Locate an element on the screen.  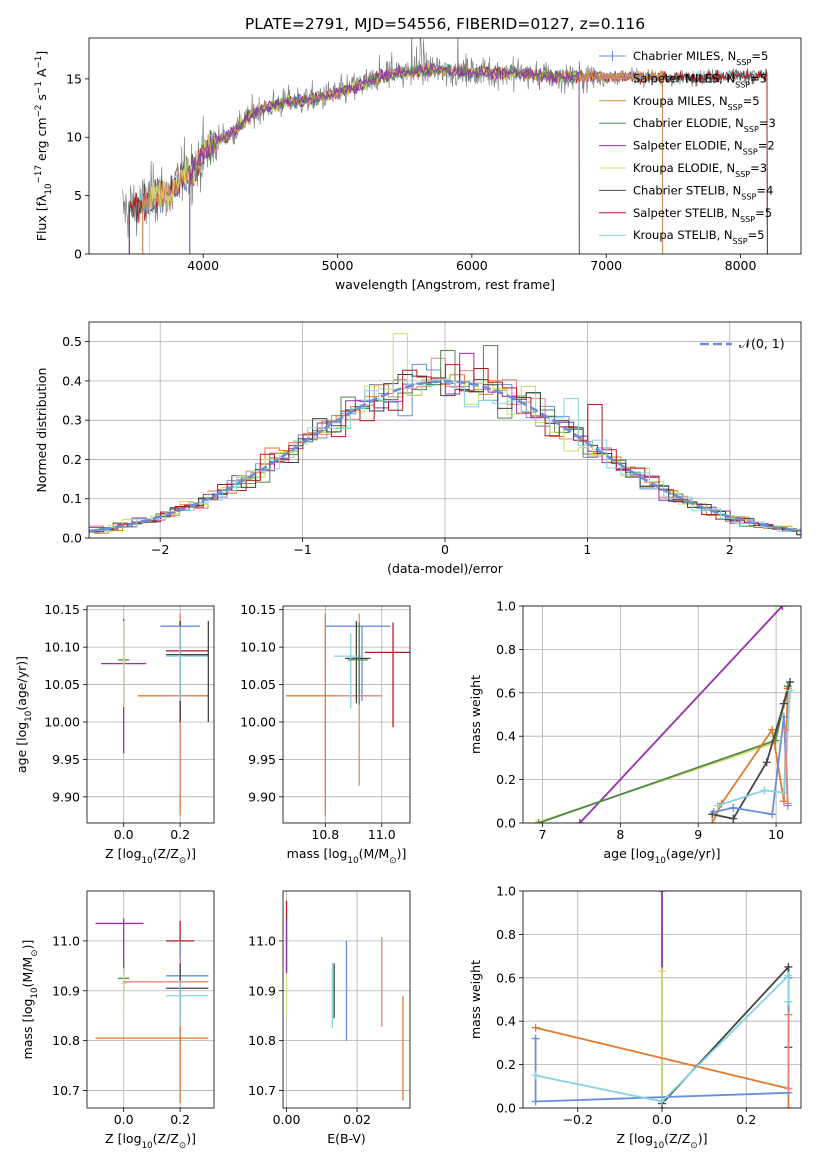
legend-label: Salpeter ELODIE, N is located at coordinates (688, 146).